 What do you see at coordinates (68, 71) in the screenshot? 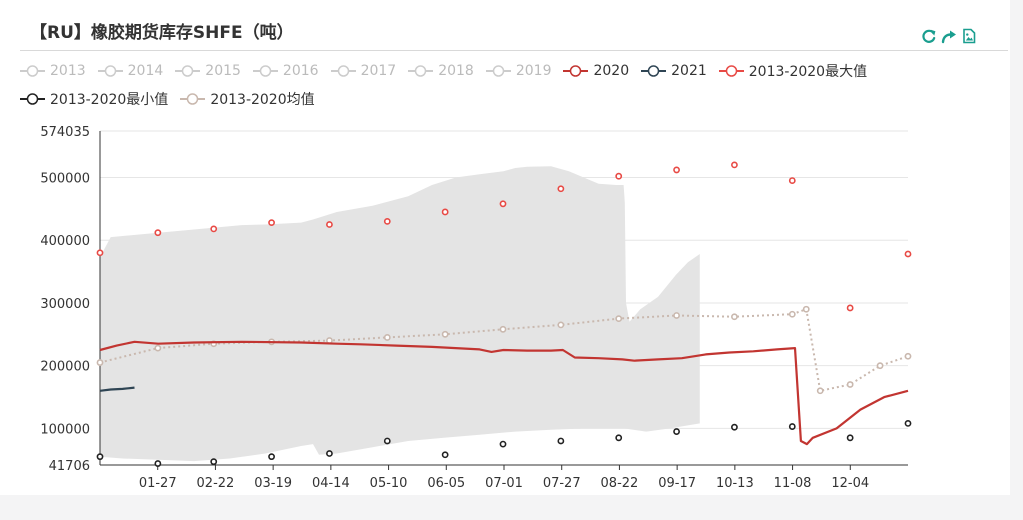
I see `legend-label: 2013` at bounding box center [68, 71].